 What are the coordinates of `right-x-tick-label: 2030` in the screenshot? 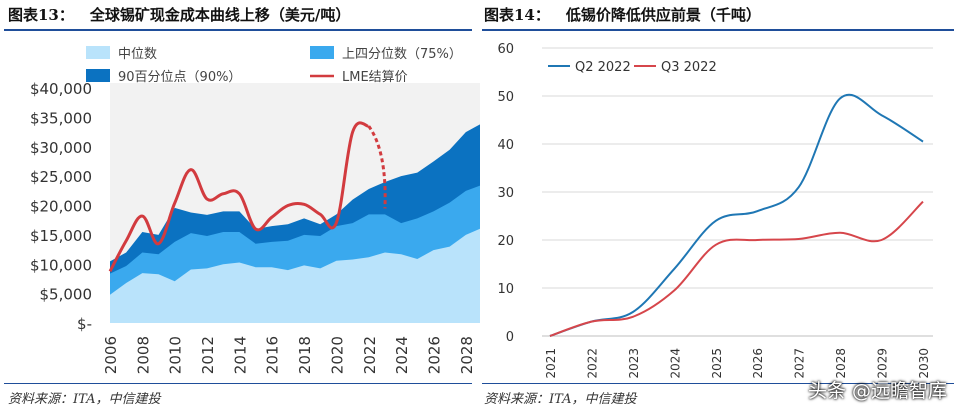 It's located at (924, 363).